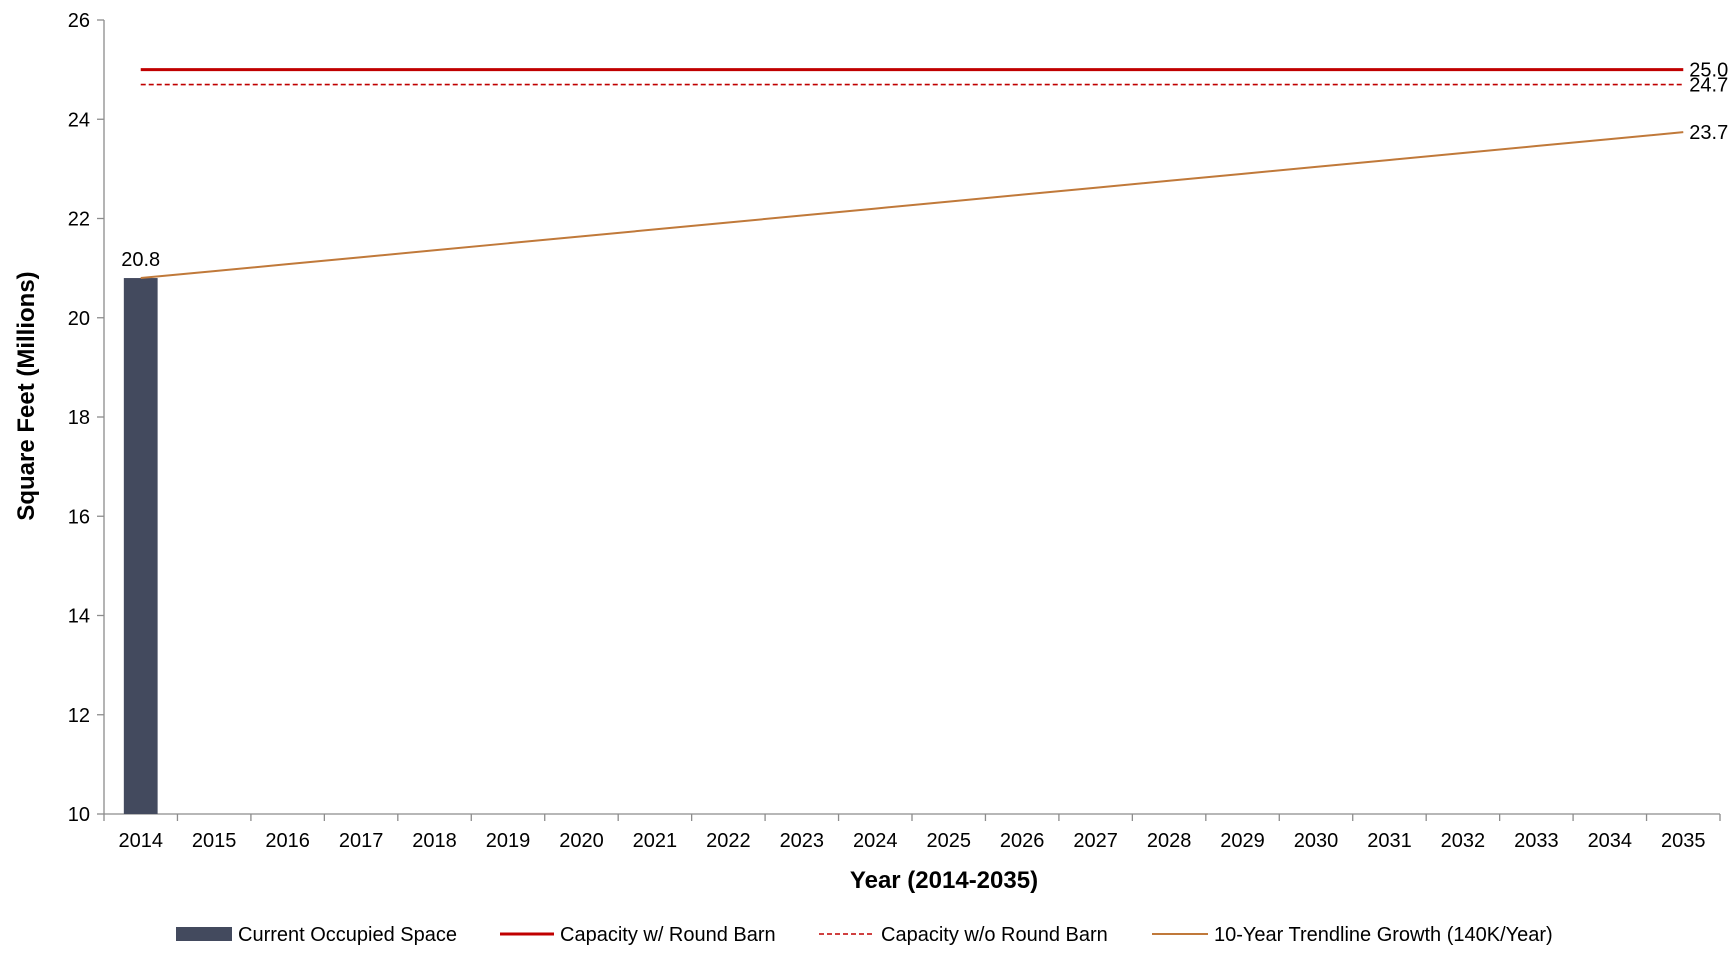 The height and width of the screenshot is (953, 1733). I want to click on legend-label: Current Occupied Space, so click(347, 935).